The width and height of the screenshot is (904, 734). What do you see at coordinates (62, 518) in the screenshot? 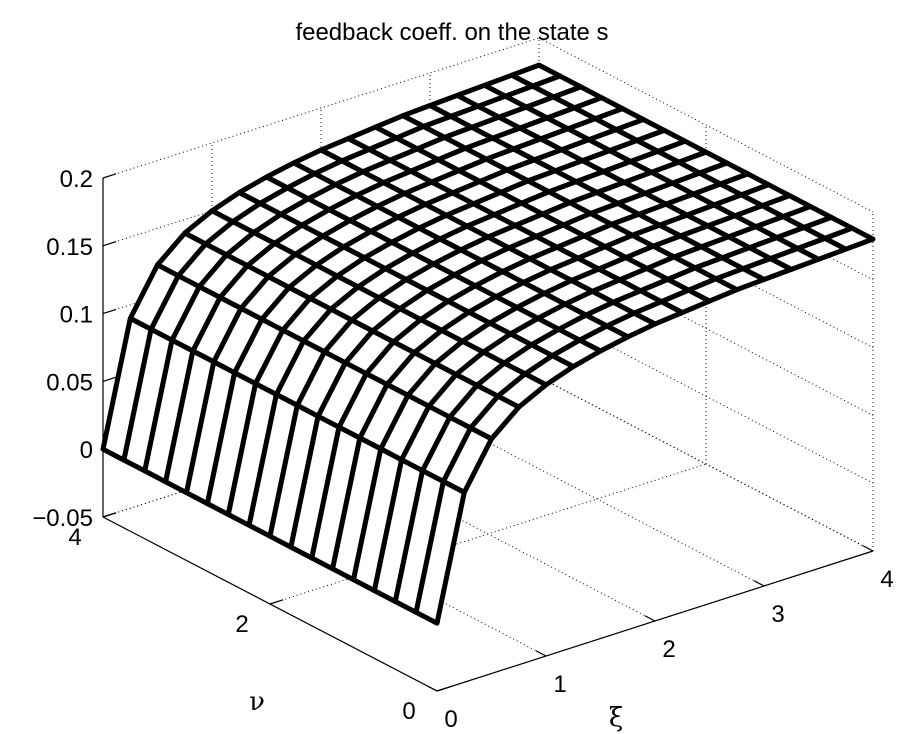
I see `z-tick-label: −0.05` at bounding box center [62, 518].